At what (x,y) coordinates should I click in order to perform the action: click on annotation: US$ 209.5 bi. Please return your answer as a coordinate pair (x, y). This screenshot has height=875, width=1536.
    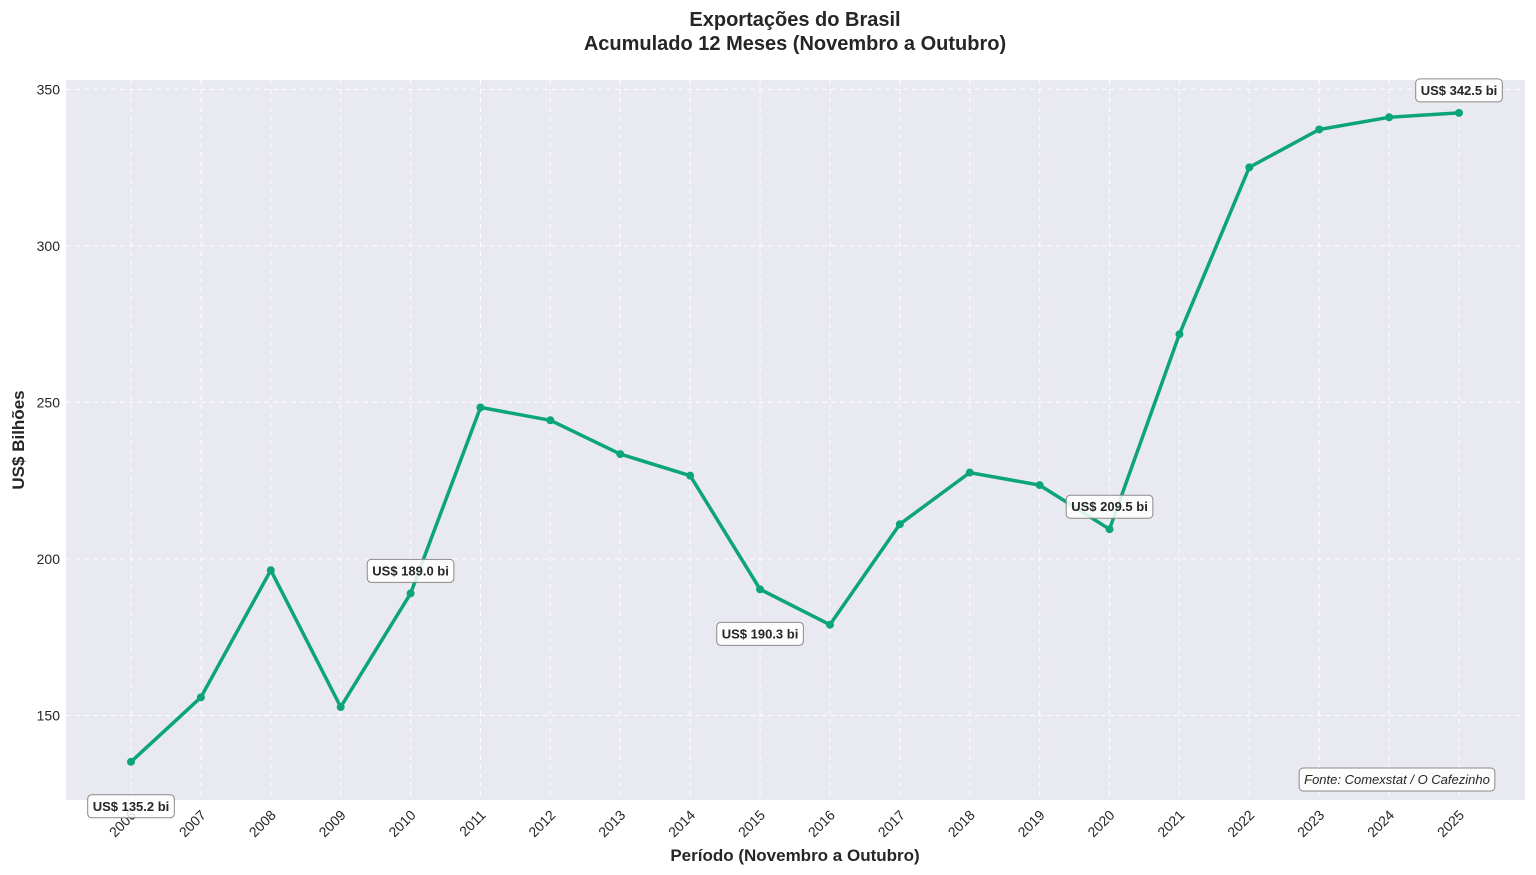
    Looking at the image, I should click on (1109, 506).